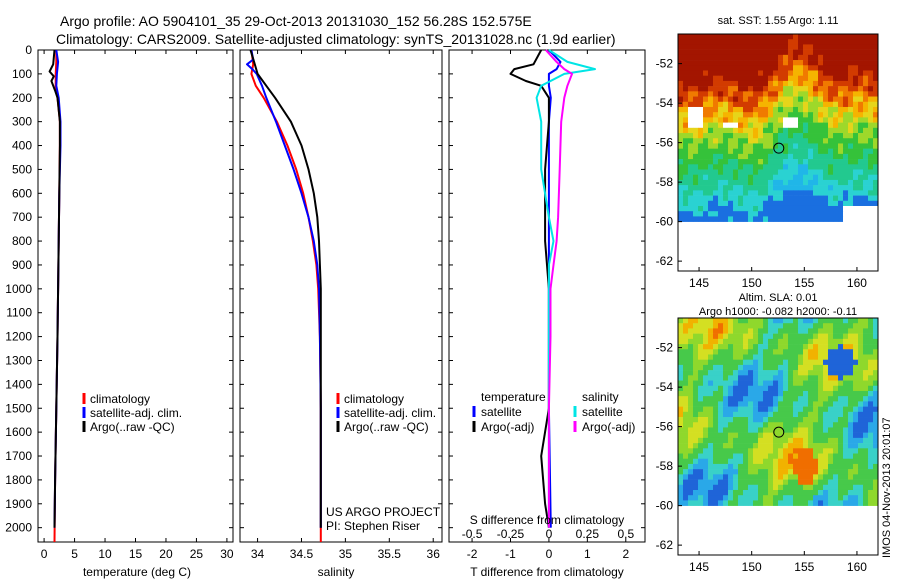 The height and width of the screenshot is (580, 900). Describe the element at coordinates (22, 217) in the screenshot. I see `depth-tick-label: 700` at that location.